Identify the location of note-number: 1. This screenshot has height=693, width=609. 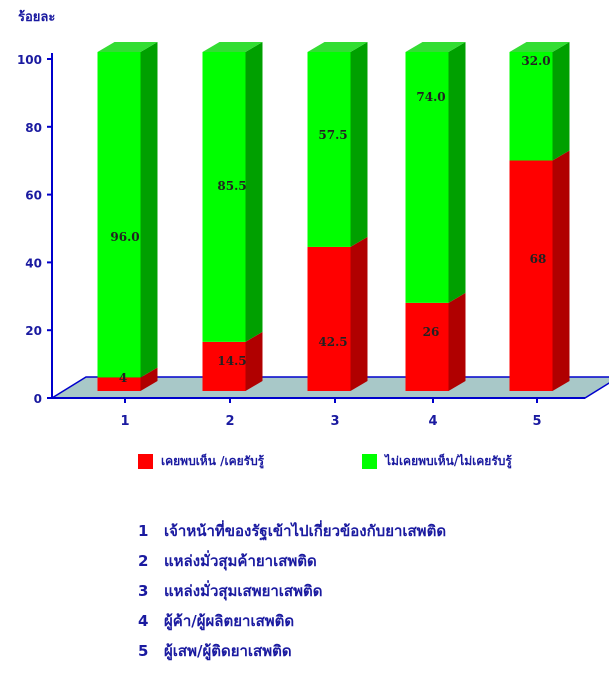
(143, 531).